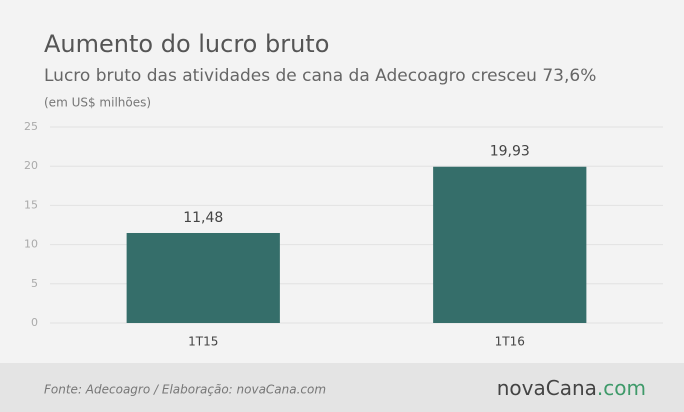 Image resolution: width=684 pixels, height=412 pixels. What do you see at coordinates (34, 283) in the screenshot?
I see `y-tick-label: 5` at bounding box center [34, 283].